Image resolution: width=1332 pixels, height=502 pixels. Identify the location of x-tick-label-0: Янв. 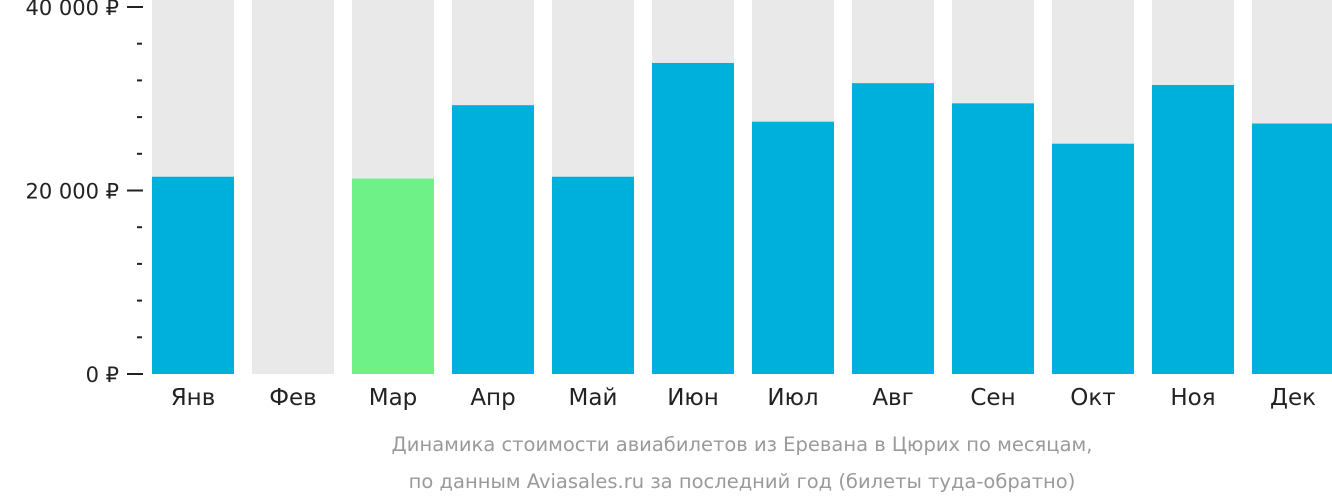
(193, 398).